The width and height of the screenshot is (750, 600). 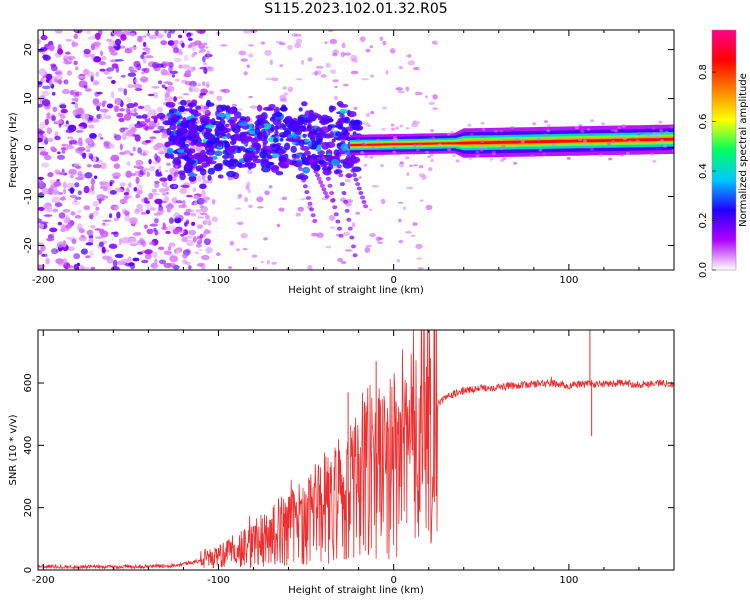 I want to click on y-tick-label: 0, so click(x=28, y=147).